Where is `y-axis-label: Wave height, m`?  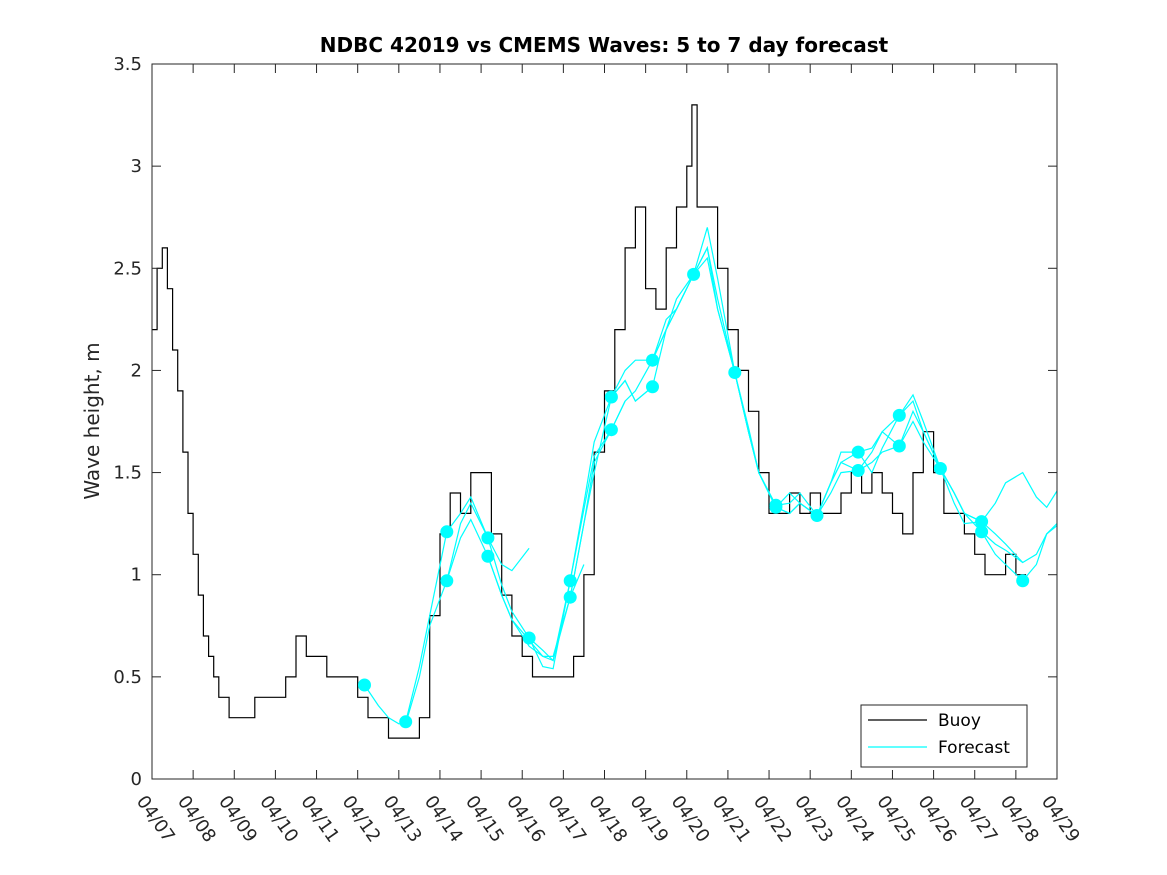
y-axis-label: Wave height, m is located at coordinates (92, 420).